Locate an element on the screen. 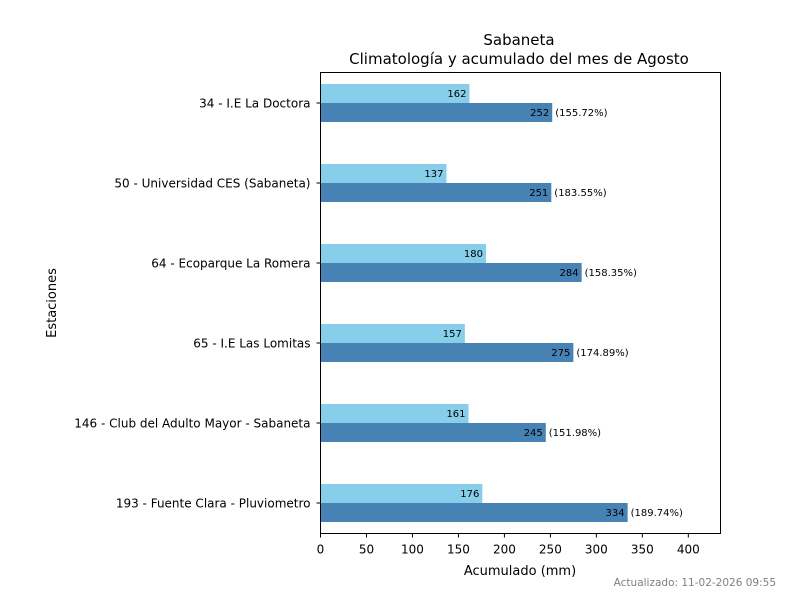 This screenshot has height=600, width=800. bar-value-acumulado: 245 is located at coordinates (533, 433).